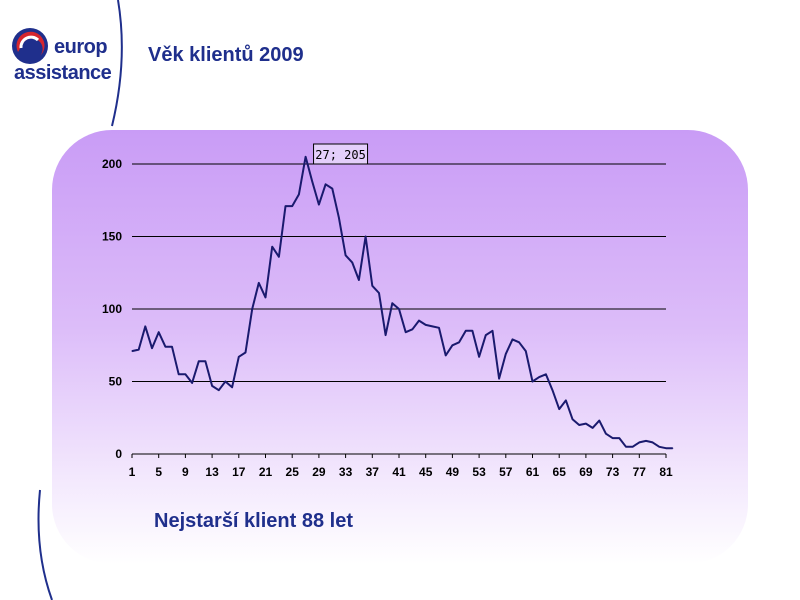  Describe the element at coordinates (613, 472) in the screenshot. I see `x-tick-label: 73` at that location.